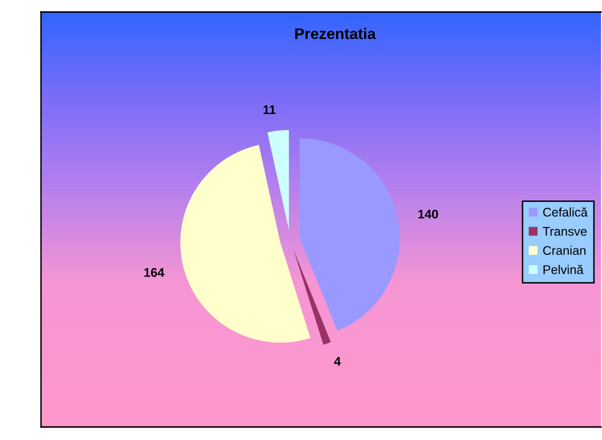 The image size is (602, 440). Describe the element at coordinates (154, 272) in the screenshot. I see `data-label: 164` at that location.